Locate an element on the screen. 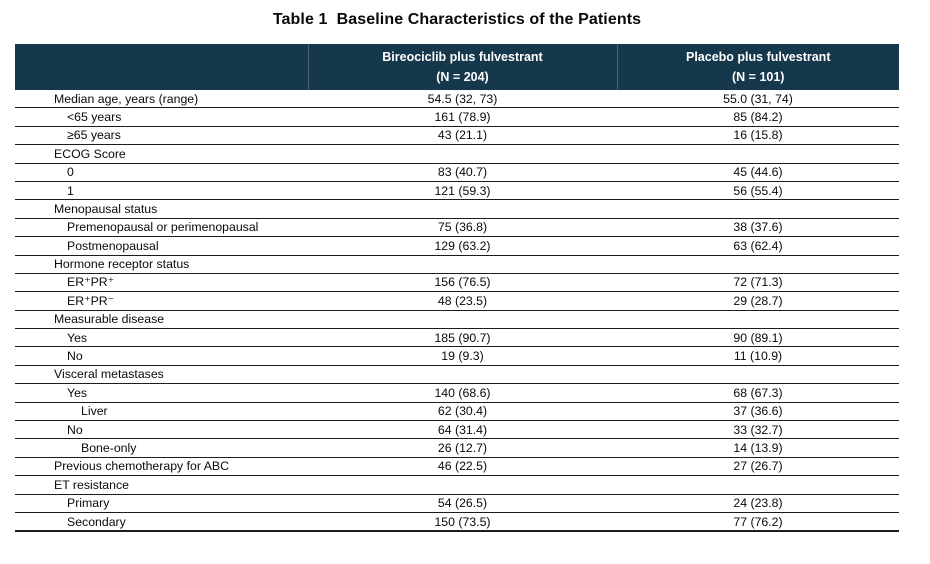 Image resolution: width=930 pixels, height=564 pixels. table-row: ≥65 years 43 (21.1) 16 (15.8) is located at coordinates (457, 136).